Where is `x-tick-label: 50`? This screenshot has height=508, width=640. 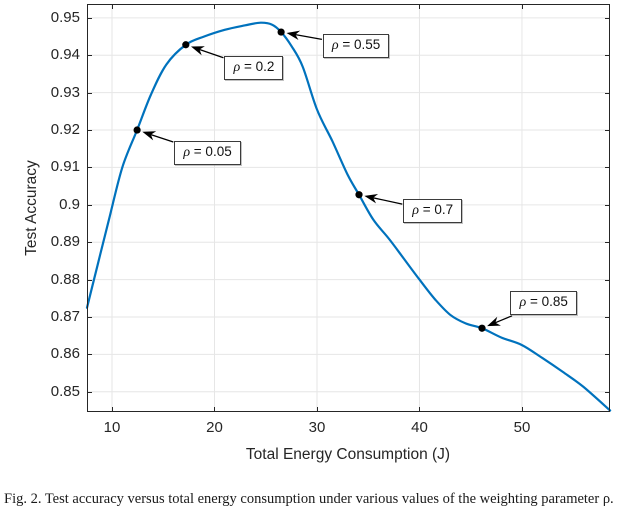
x-tick-label: 50 is located at coordinates (522, 427).